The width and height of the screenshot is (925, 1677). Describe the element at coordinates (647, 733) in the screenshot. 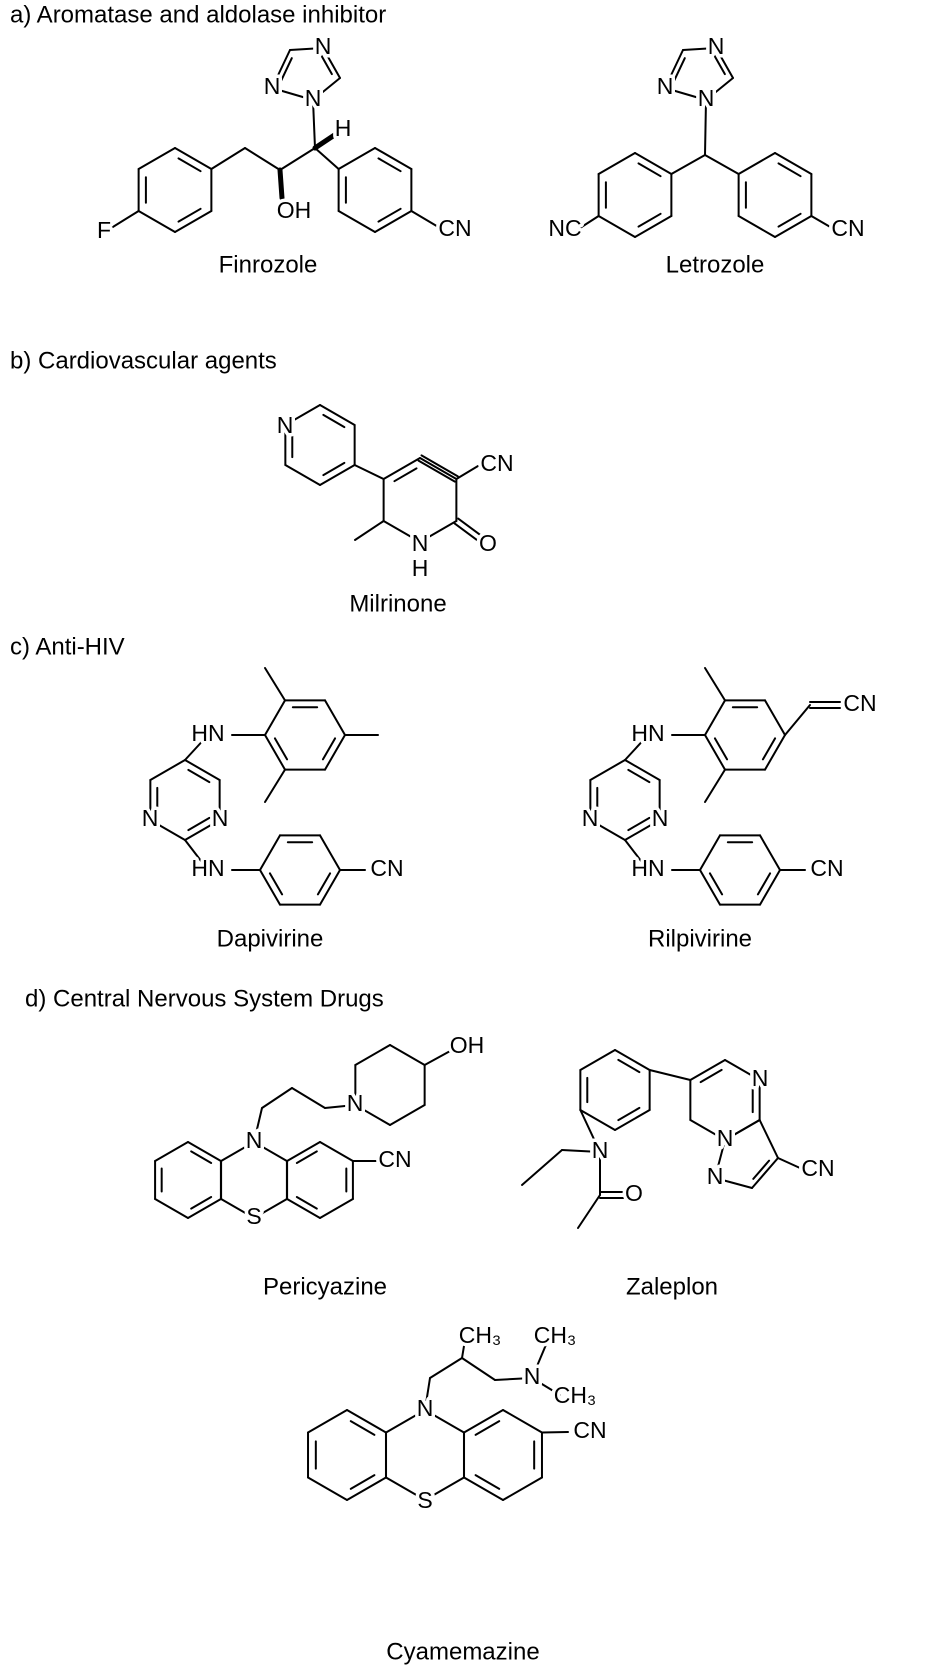

I see `atom-label: HN` at that location.